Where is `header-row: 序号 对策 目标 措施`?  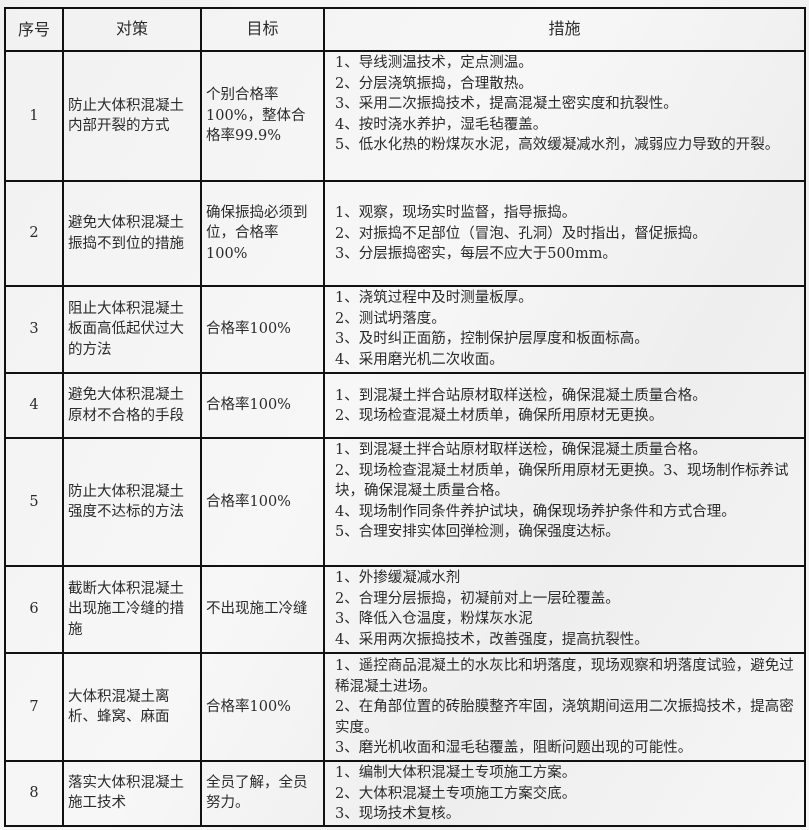
header-row: 序号 对策 目标 措施 is located at coordinates (405, 29).